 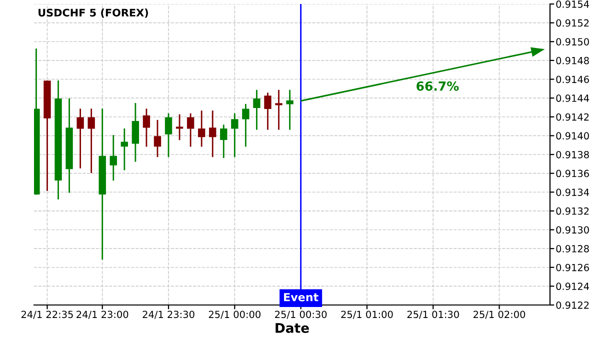 I want to click on y-tick-label: 0.9154, so click(x=573, y=4).